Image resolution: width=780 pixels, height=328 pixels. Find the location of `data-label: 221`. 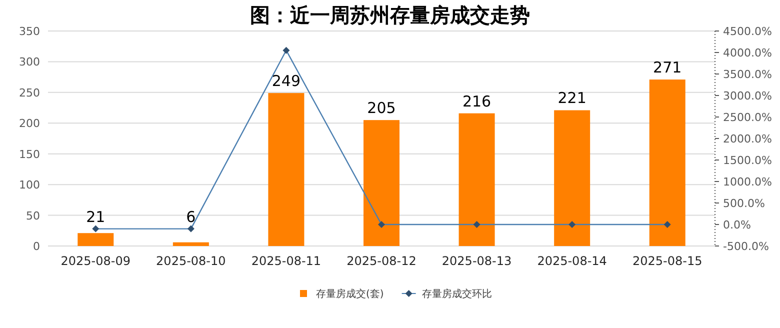

data-label: 221 is located at coordinates (572, 98).